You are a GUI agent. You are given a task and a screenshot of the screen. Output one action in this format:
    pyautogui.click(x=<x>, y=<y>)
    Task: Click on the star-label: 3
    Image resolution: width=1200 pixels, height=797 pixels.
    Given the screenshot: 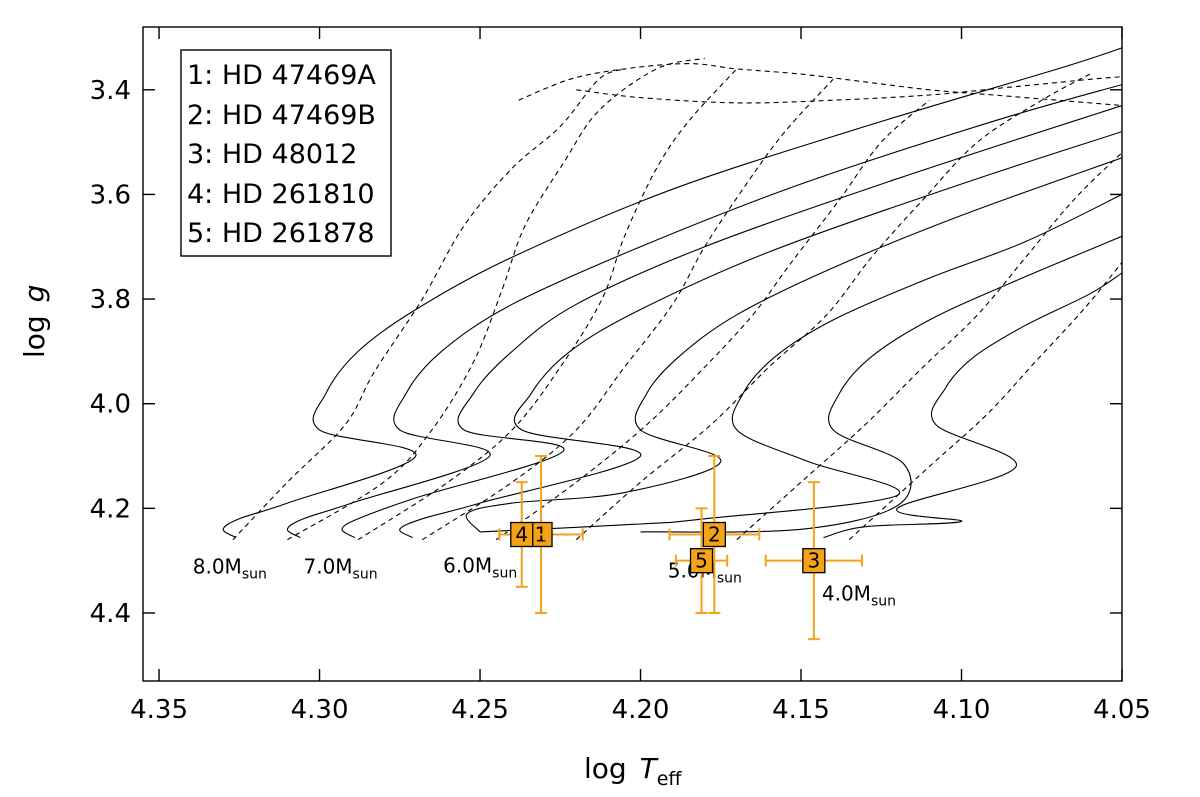 What is the action you would take?
    pyautogui.click(x=813, y=561)
    